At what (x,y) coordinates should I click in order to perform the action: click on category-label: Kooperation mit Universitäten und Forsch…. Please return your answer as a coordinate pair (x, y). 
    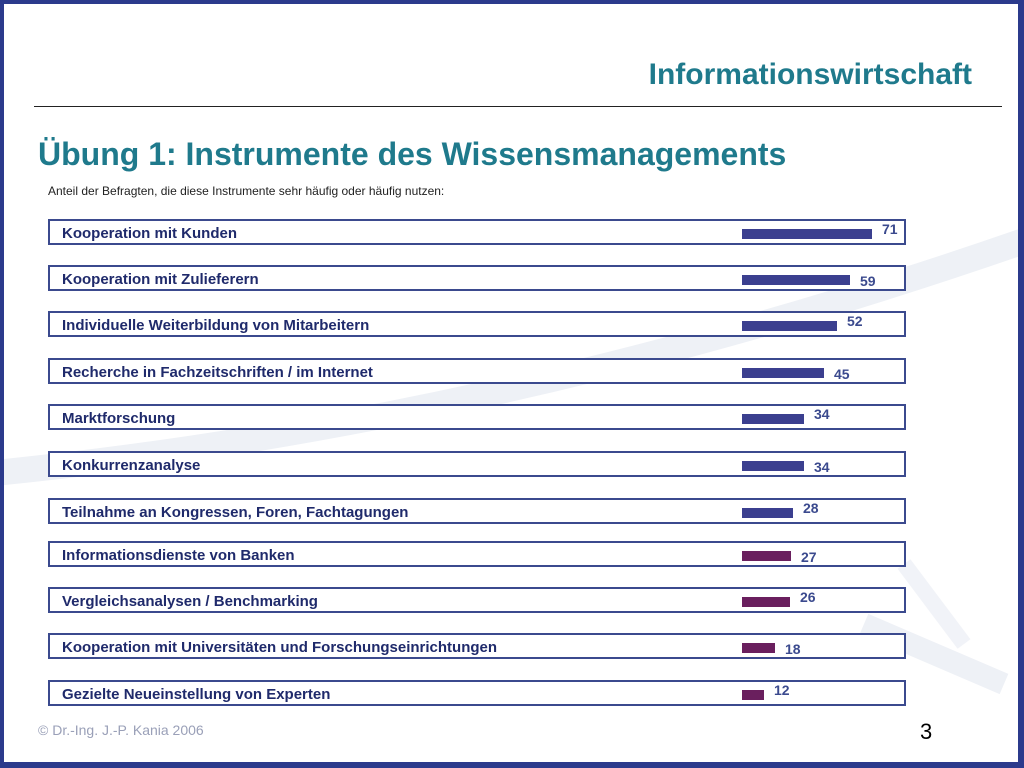
    Looking at the image, I should click on (280, 647).